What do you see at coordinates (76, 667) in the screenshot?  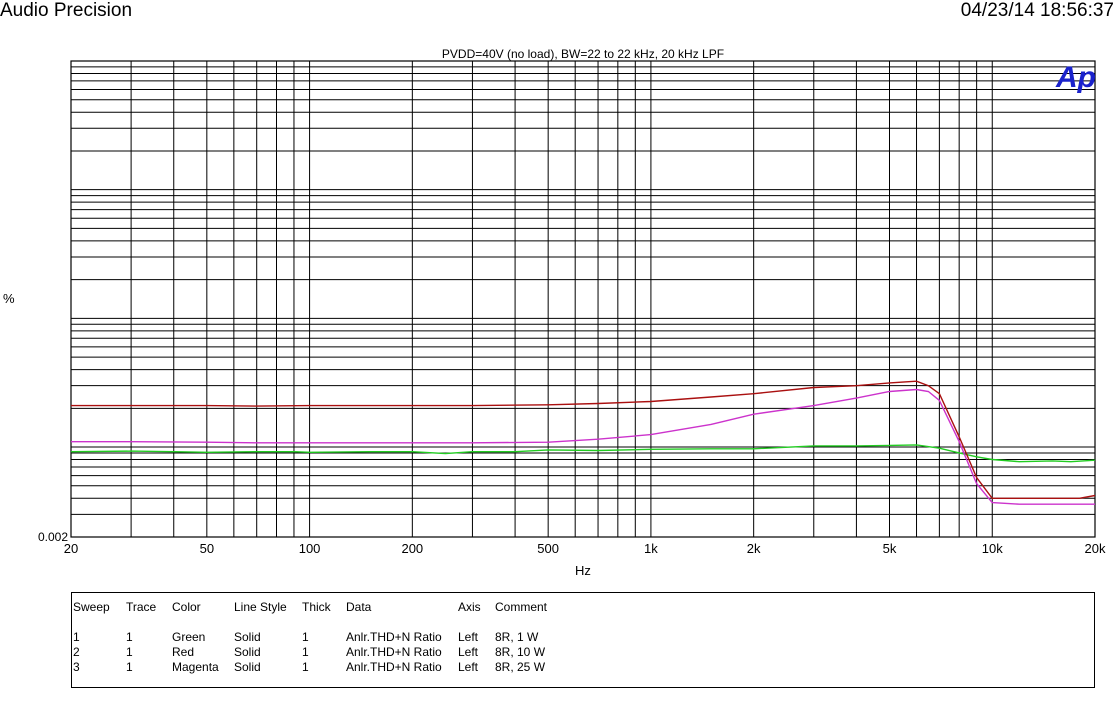 I see `legend-cell: 3` at bounding box center [76, 667].